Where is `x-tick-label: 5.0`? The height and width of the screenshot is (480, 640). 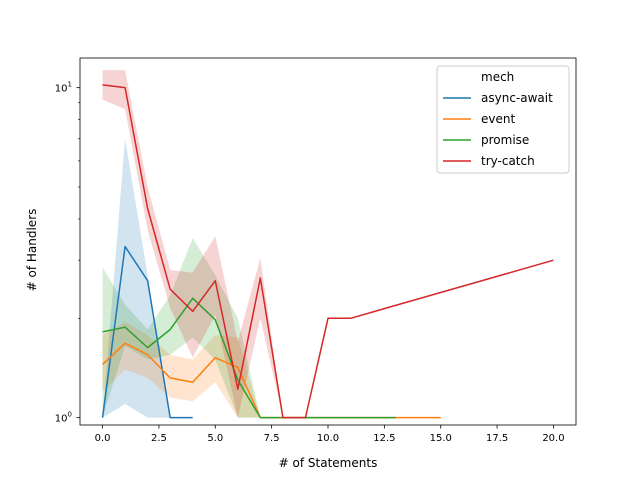
x-tick-label: 5.0 is located at coordinates (215, 438).